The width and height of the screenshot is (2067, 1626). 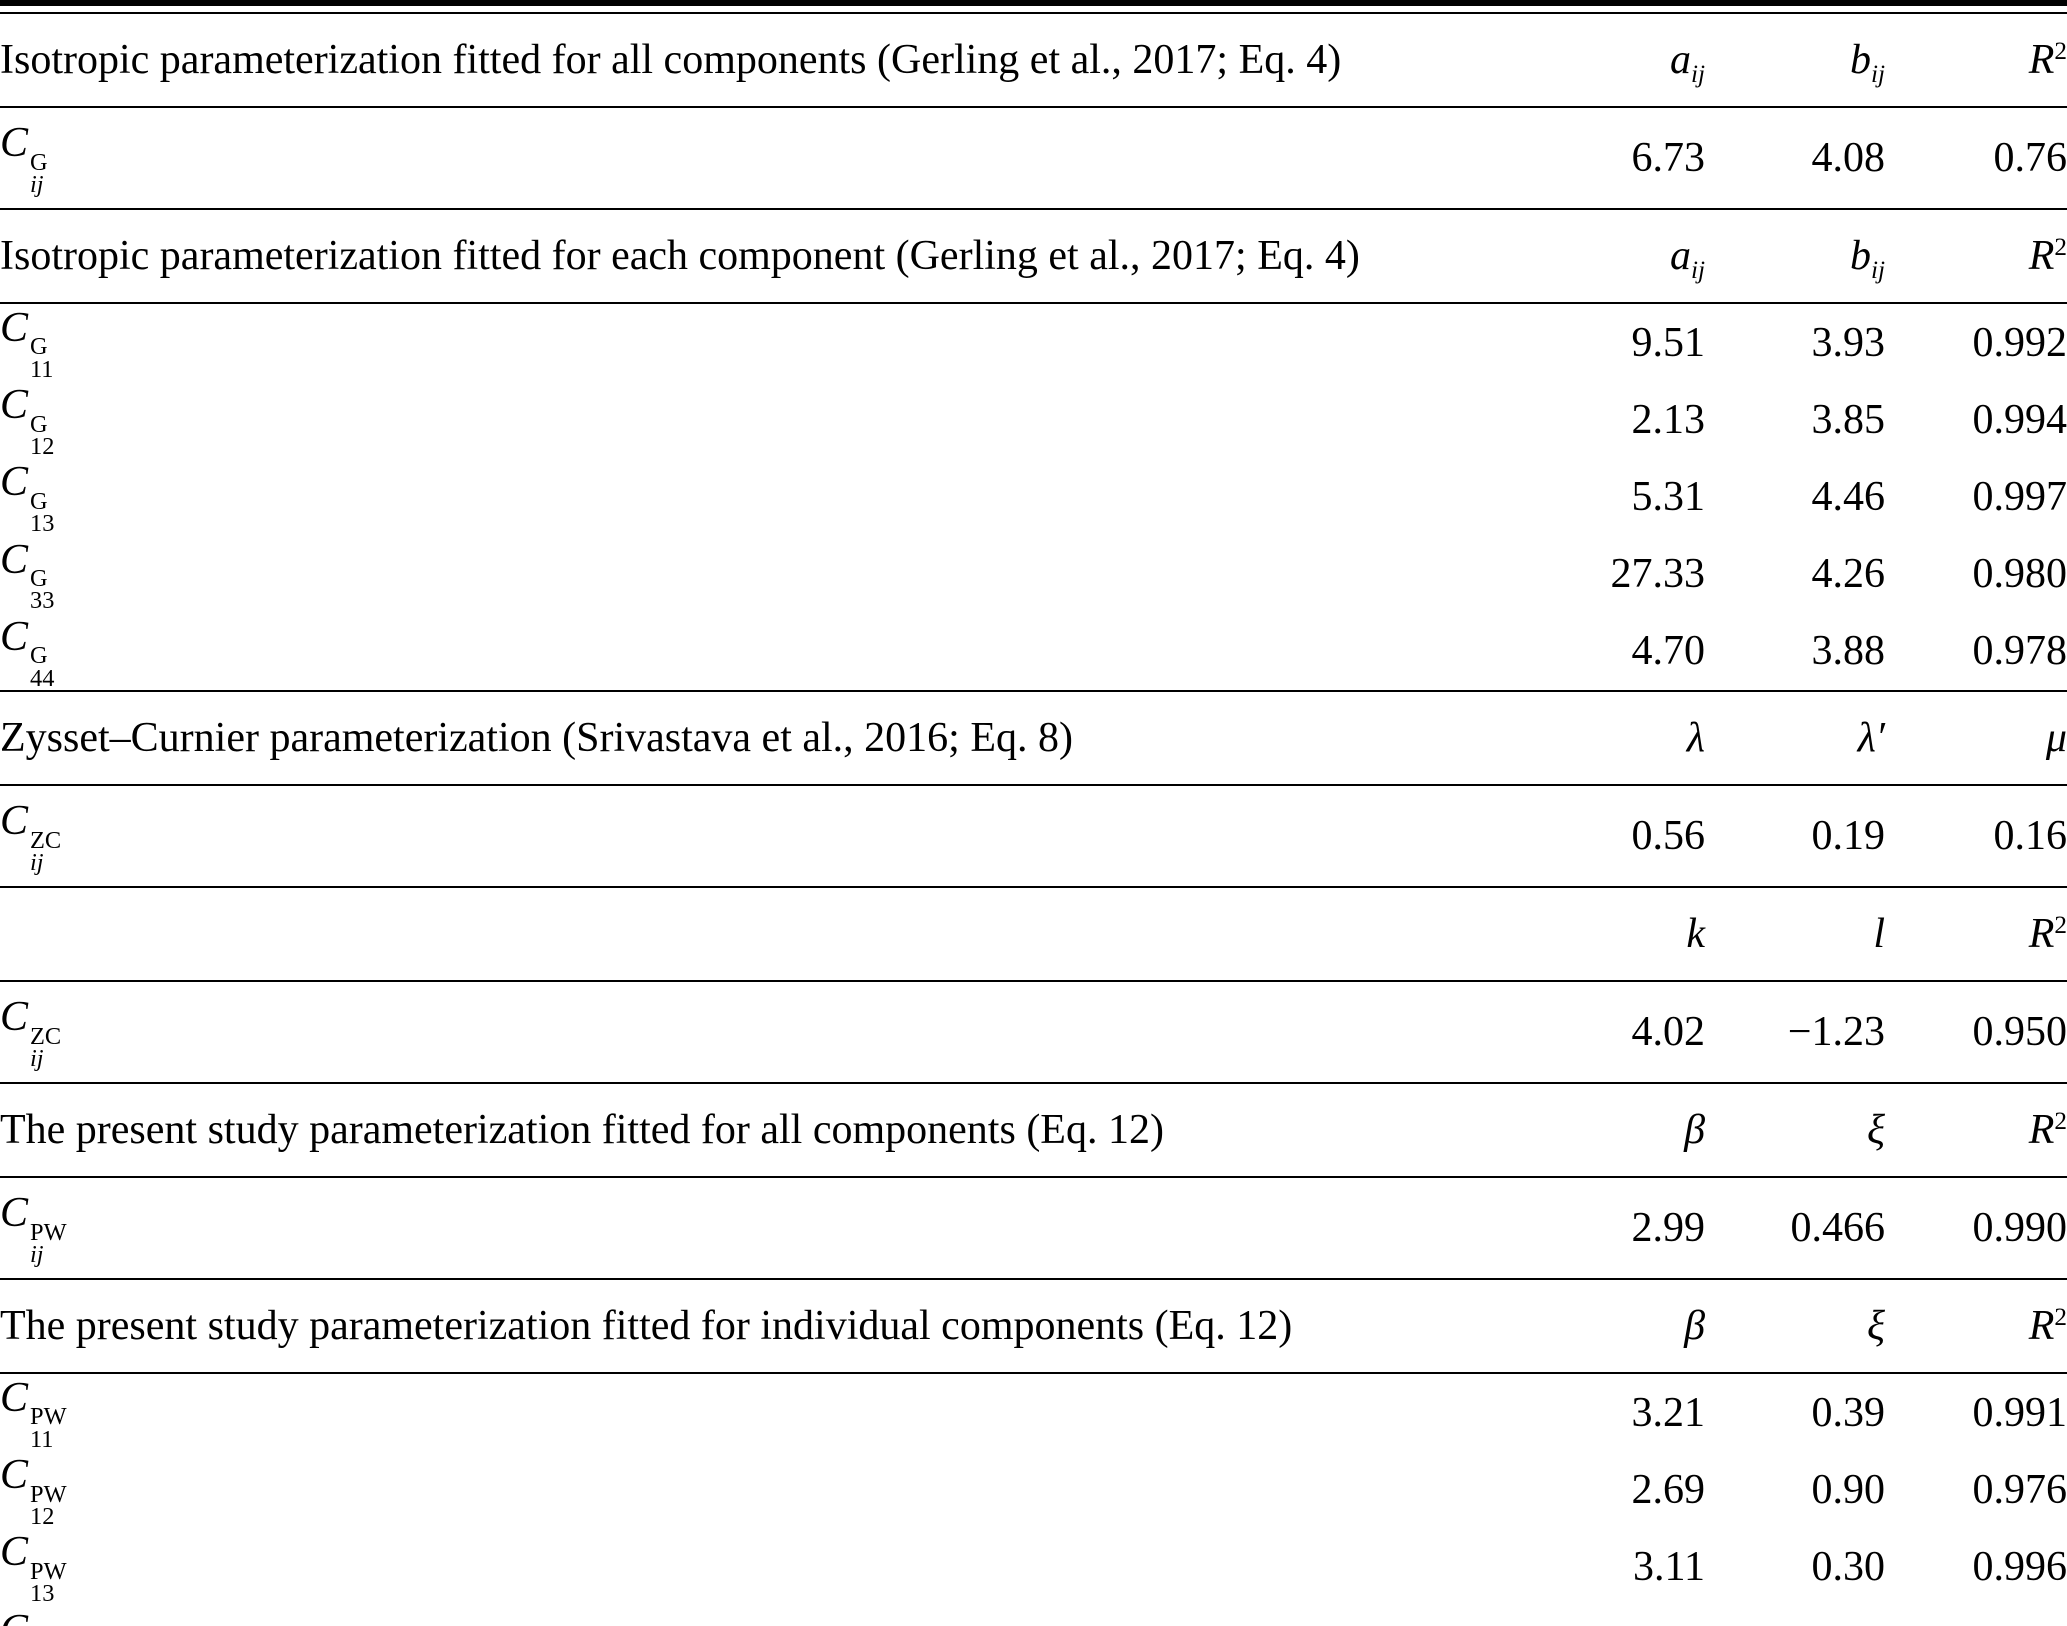 I want to click on value-cell: 2.99, so click(x=1668, y=1228).